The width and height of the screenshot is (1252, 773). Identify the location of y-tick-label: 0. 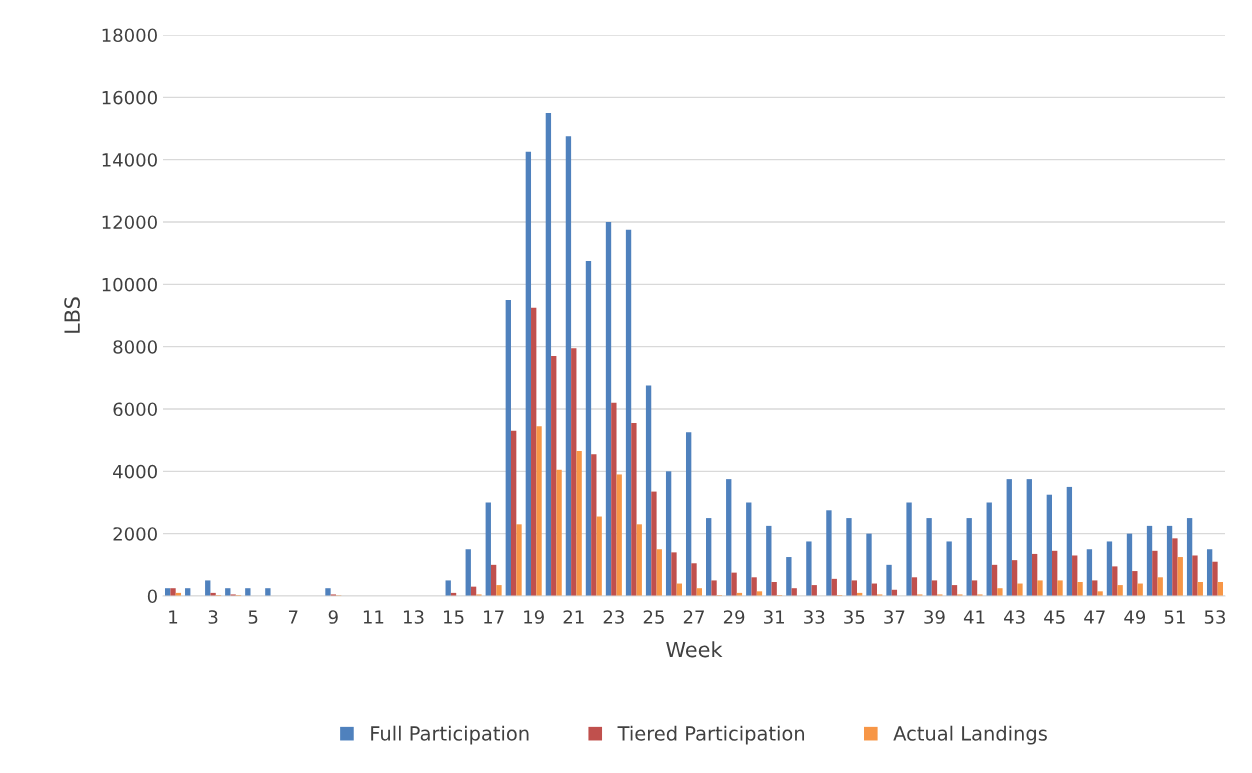
(152, 596).